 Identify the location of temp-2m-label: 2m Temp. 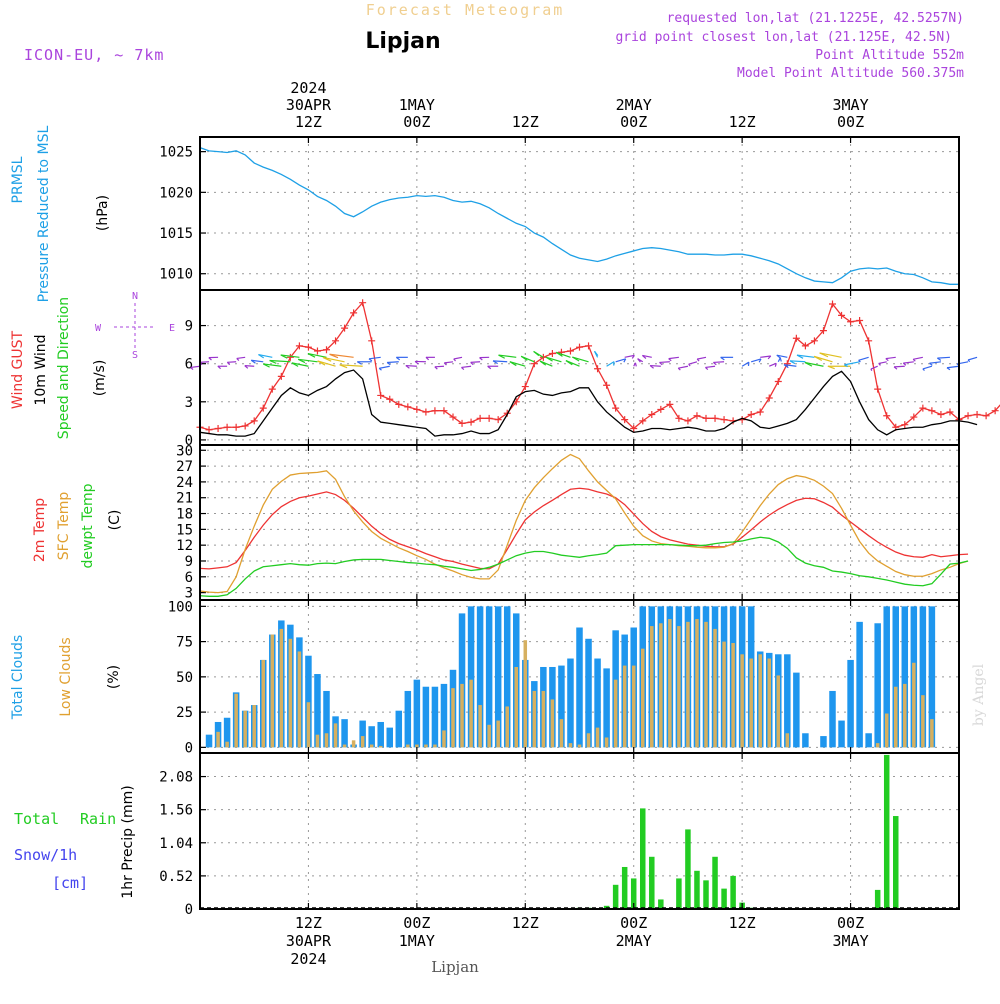
(40, 530).